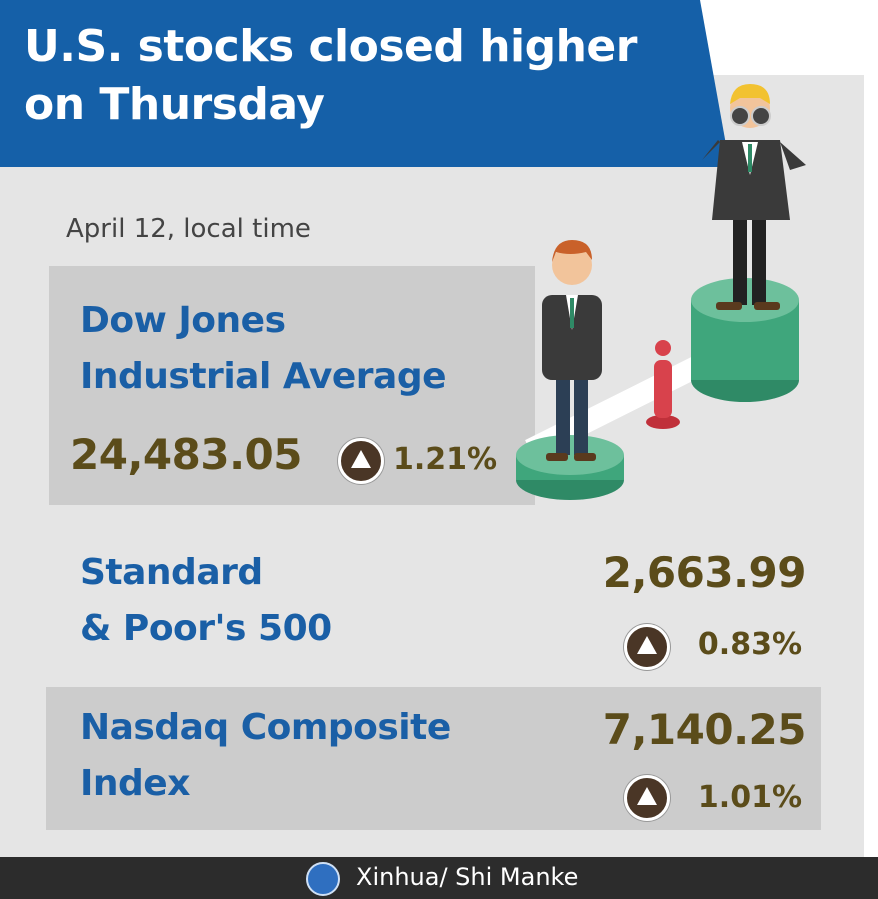 This screenshot has width=878, height=899. I want to click on nasdaq-label-line-1: Nasdaq Composite, so click(265, 727).